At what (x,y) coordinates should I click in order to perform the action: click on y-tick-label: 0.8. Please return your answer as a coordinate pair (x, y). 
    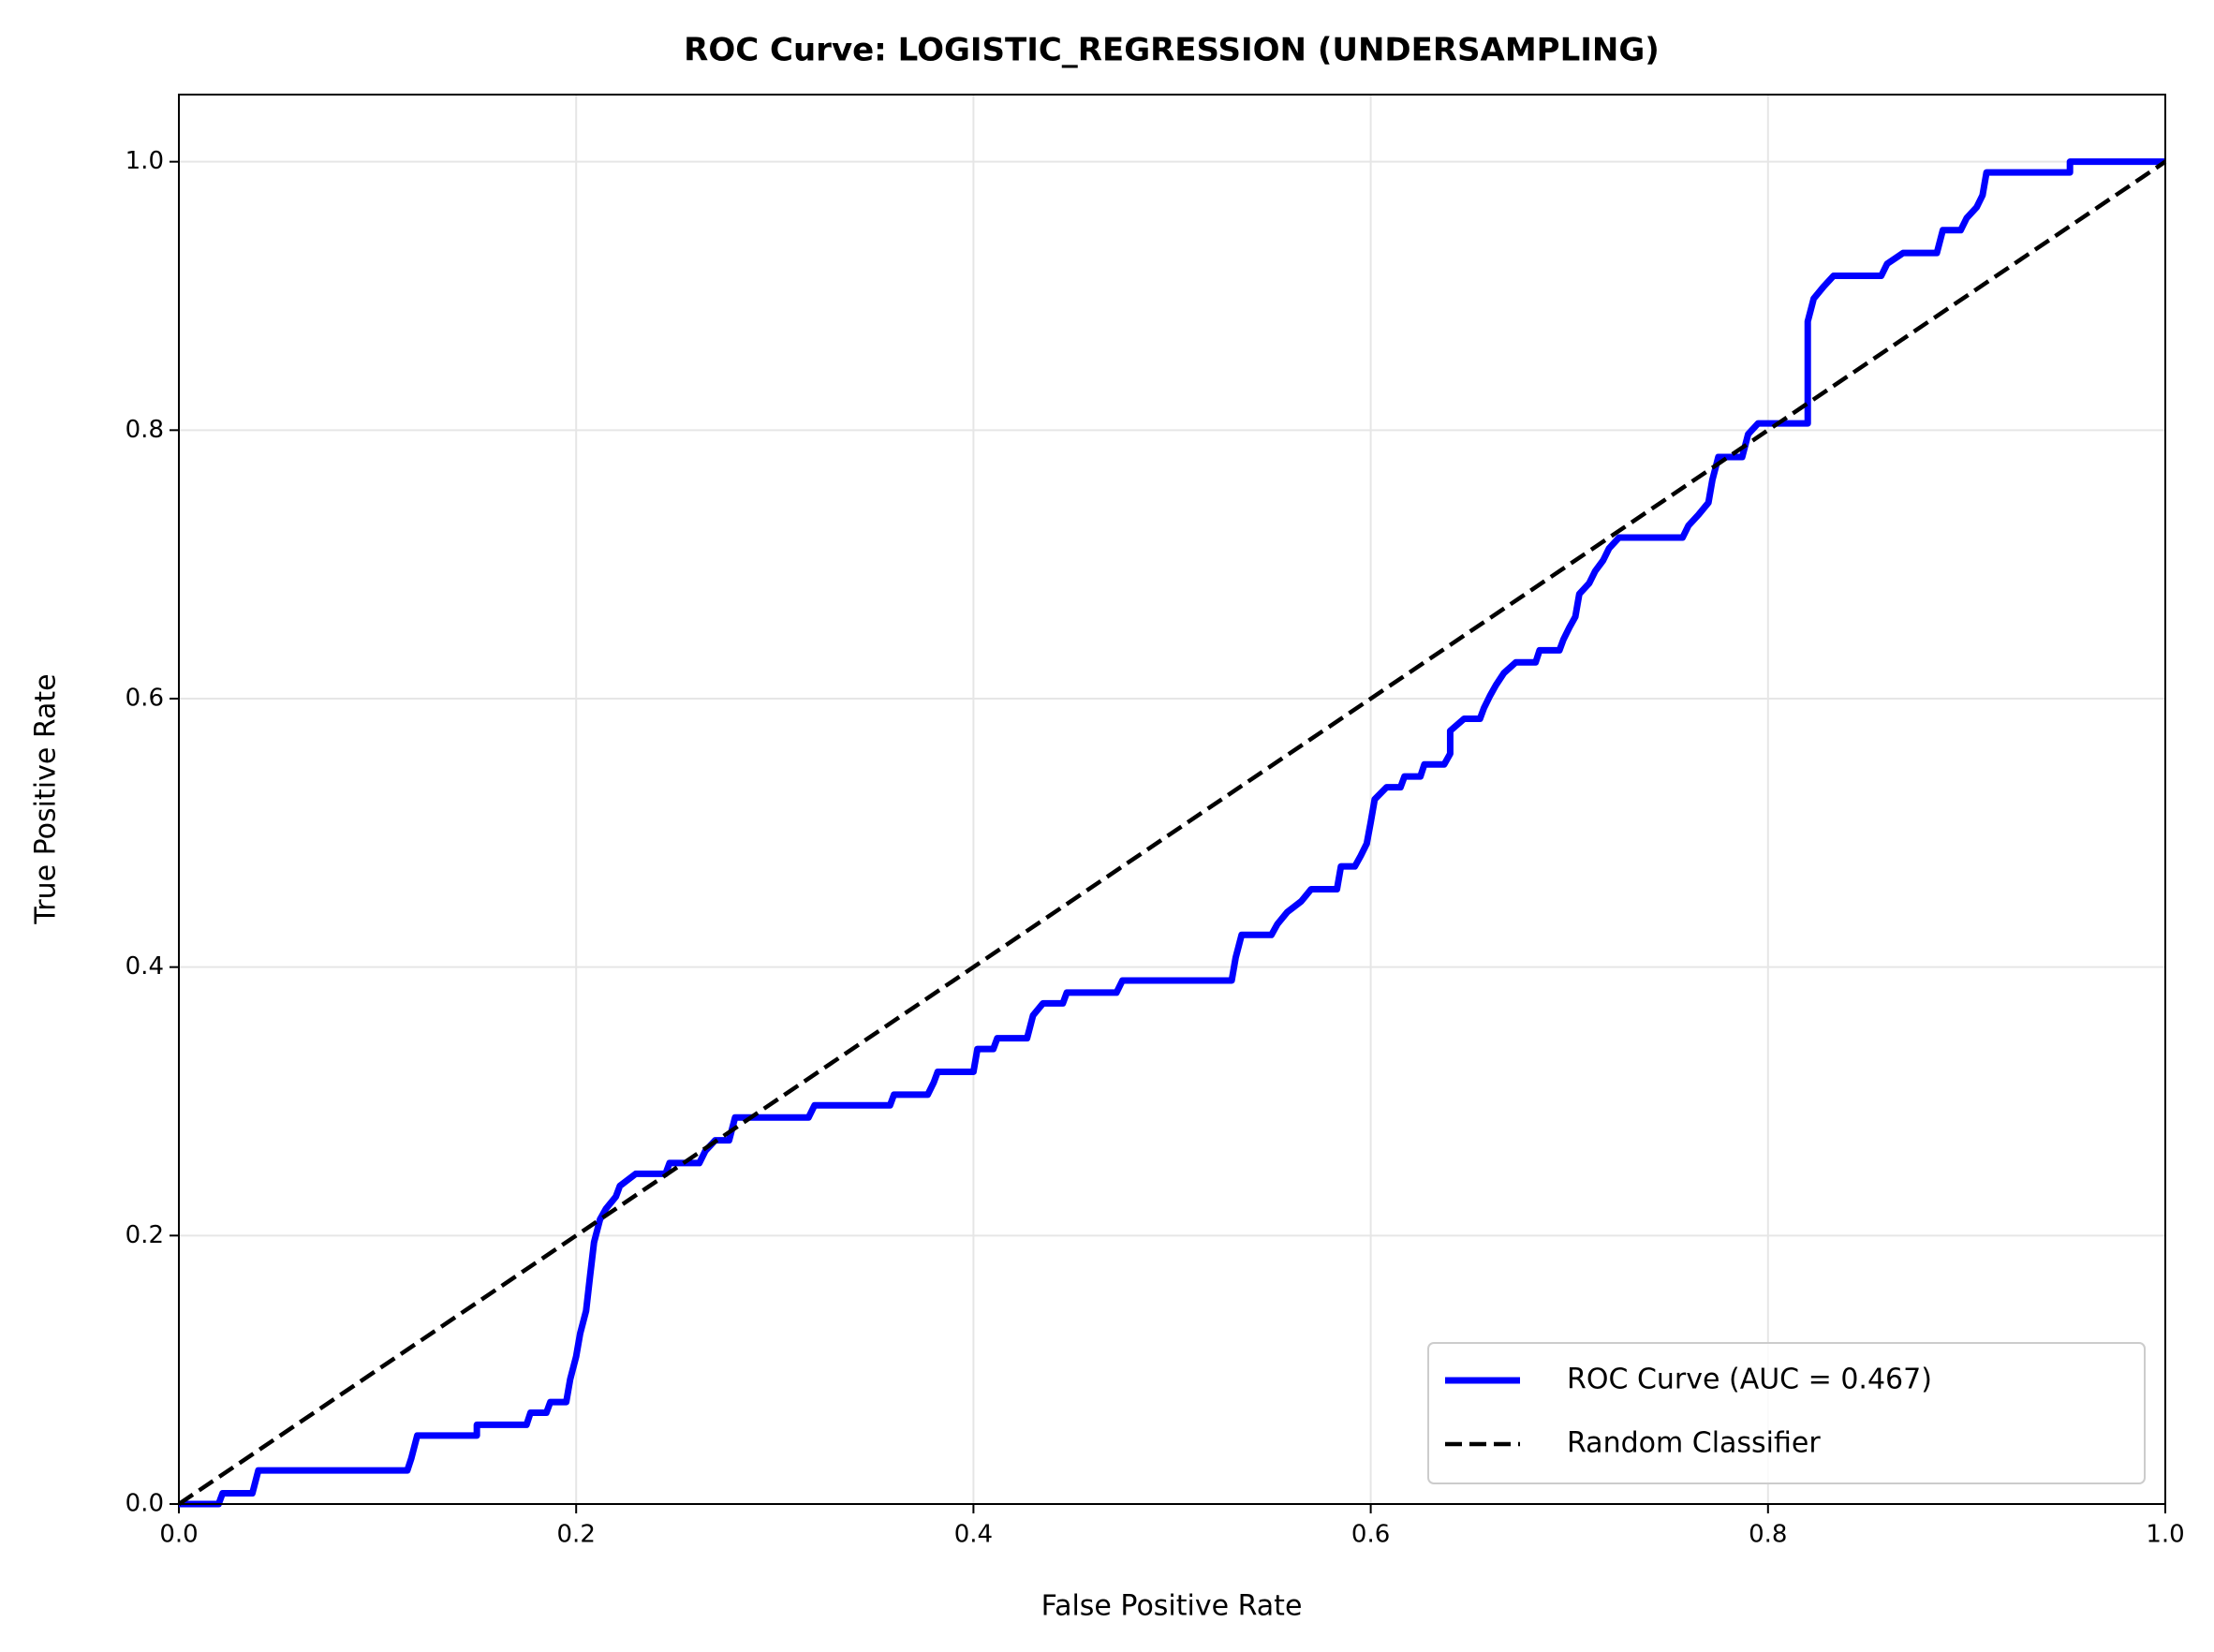
    Looking at the image, I should click on (144, 430).